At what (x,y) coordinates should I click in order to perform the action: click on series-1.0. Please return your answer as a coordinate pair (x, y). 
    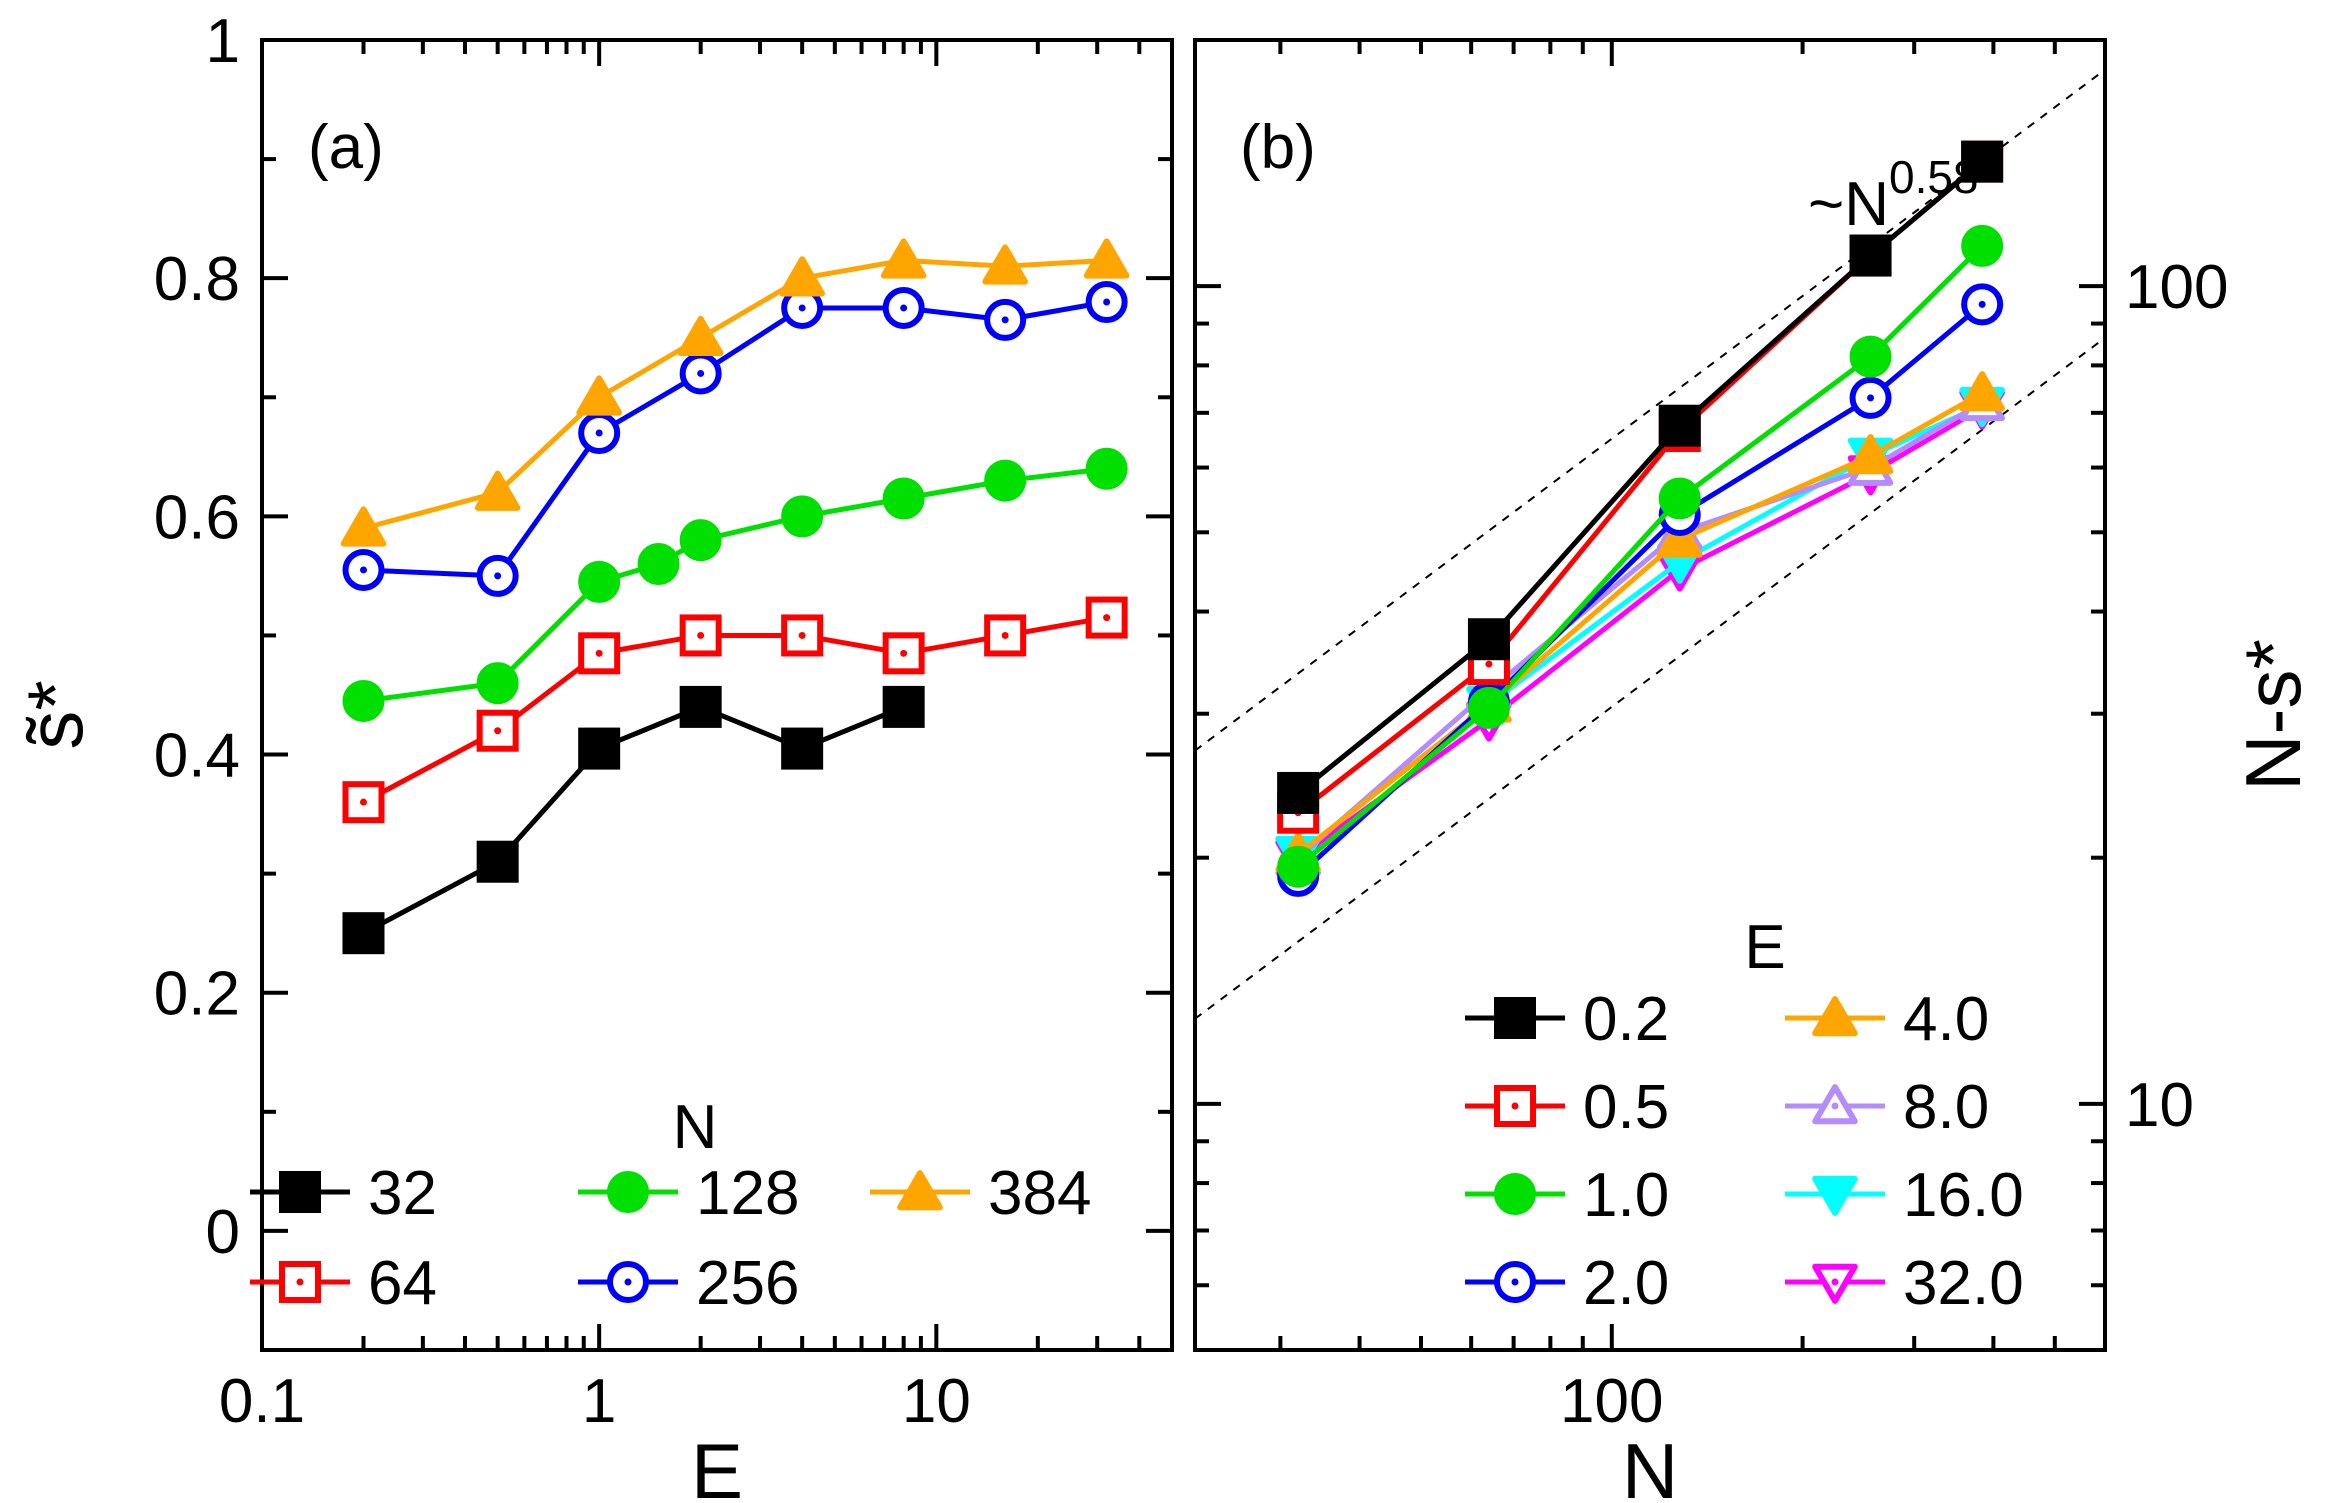
    Looking at the image, I should click on (1640, 556).